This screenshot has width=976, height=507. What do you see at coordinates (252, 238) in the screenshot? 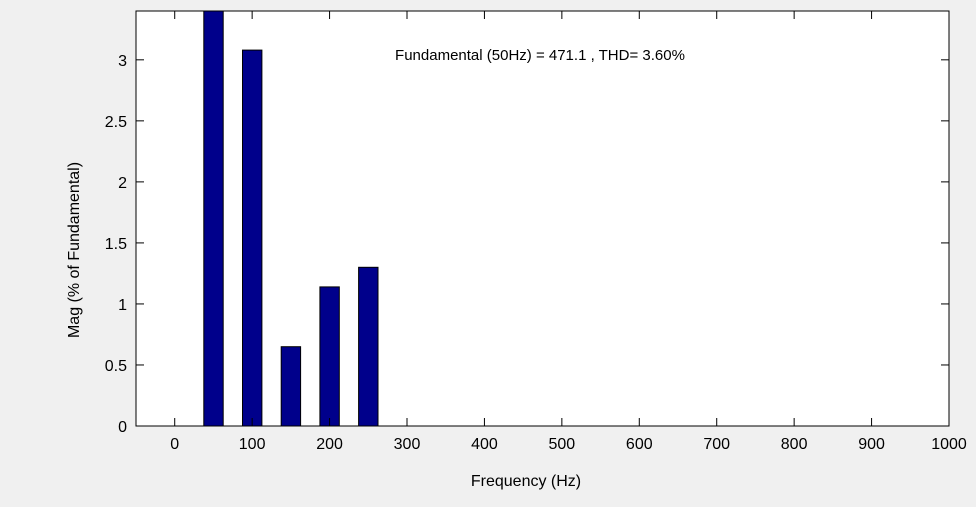
I see `bar-100hz` at bounding box center [252, 238].